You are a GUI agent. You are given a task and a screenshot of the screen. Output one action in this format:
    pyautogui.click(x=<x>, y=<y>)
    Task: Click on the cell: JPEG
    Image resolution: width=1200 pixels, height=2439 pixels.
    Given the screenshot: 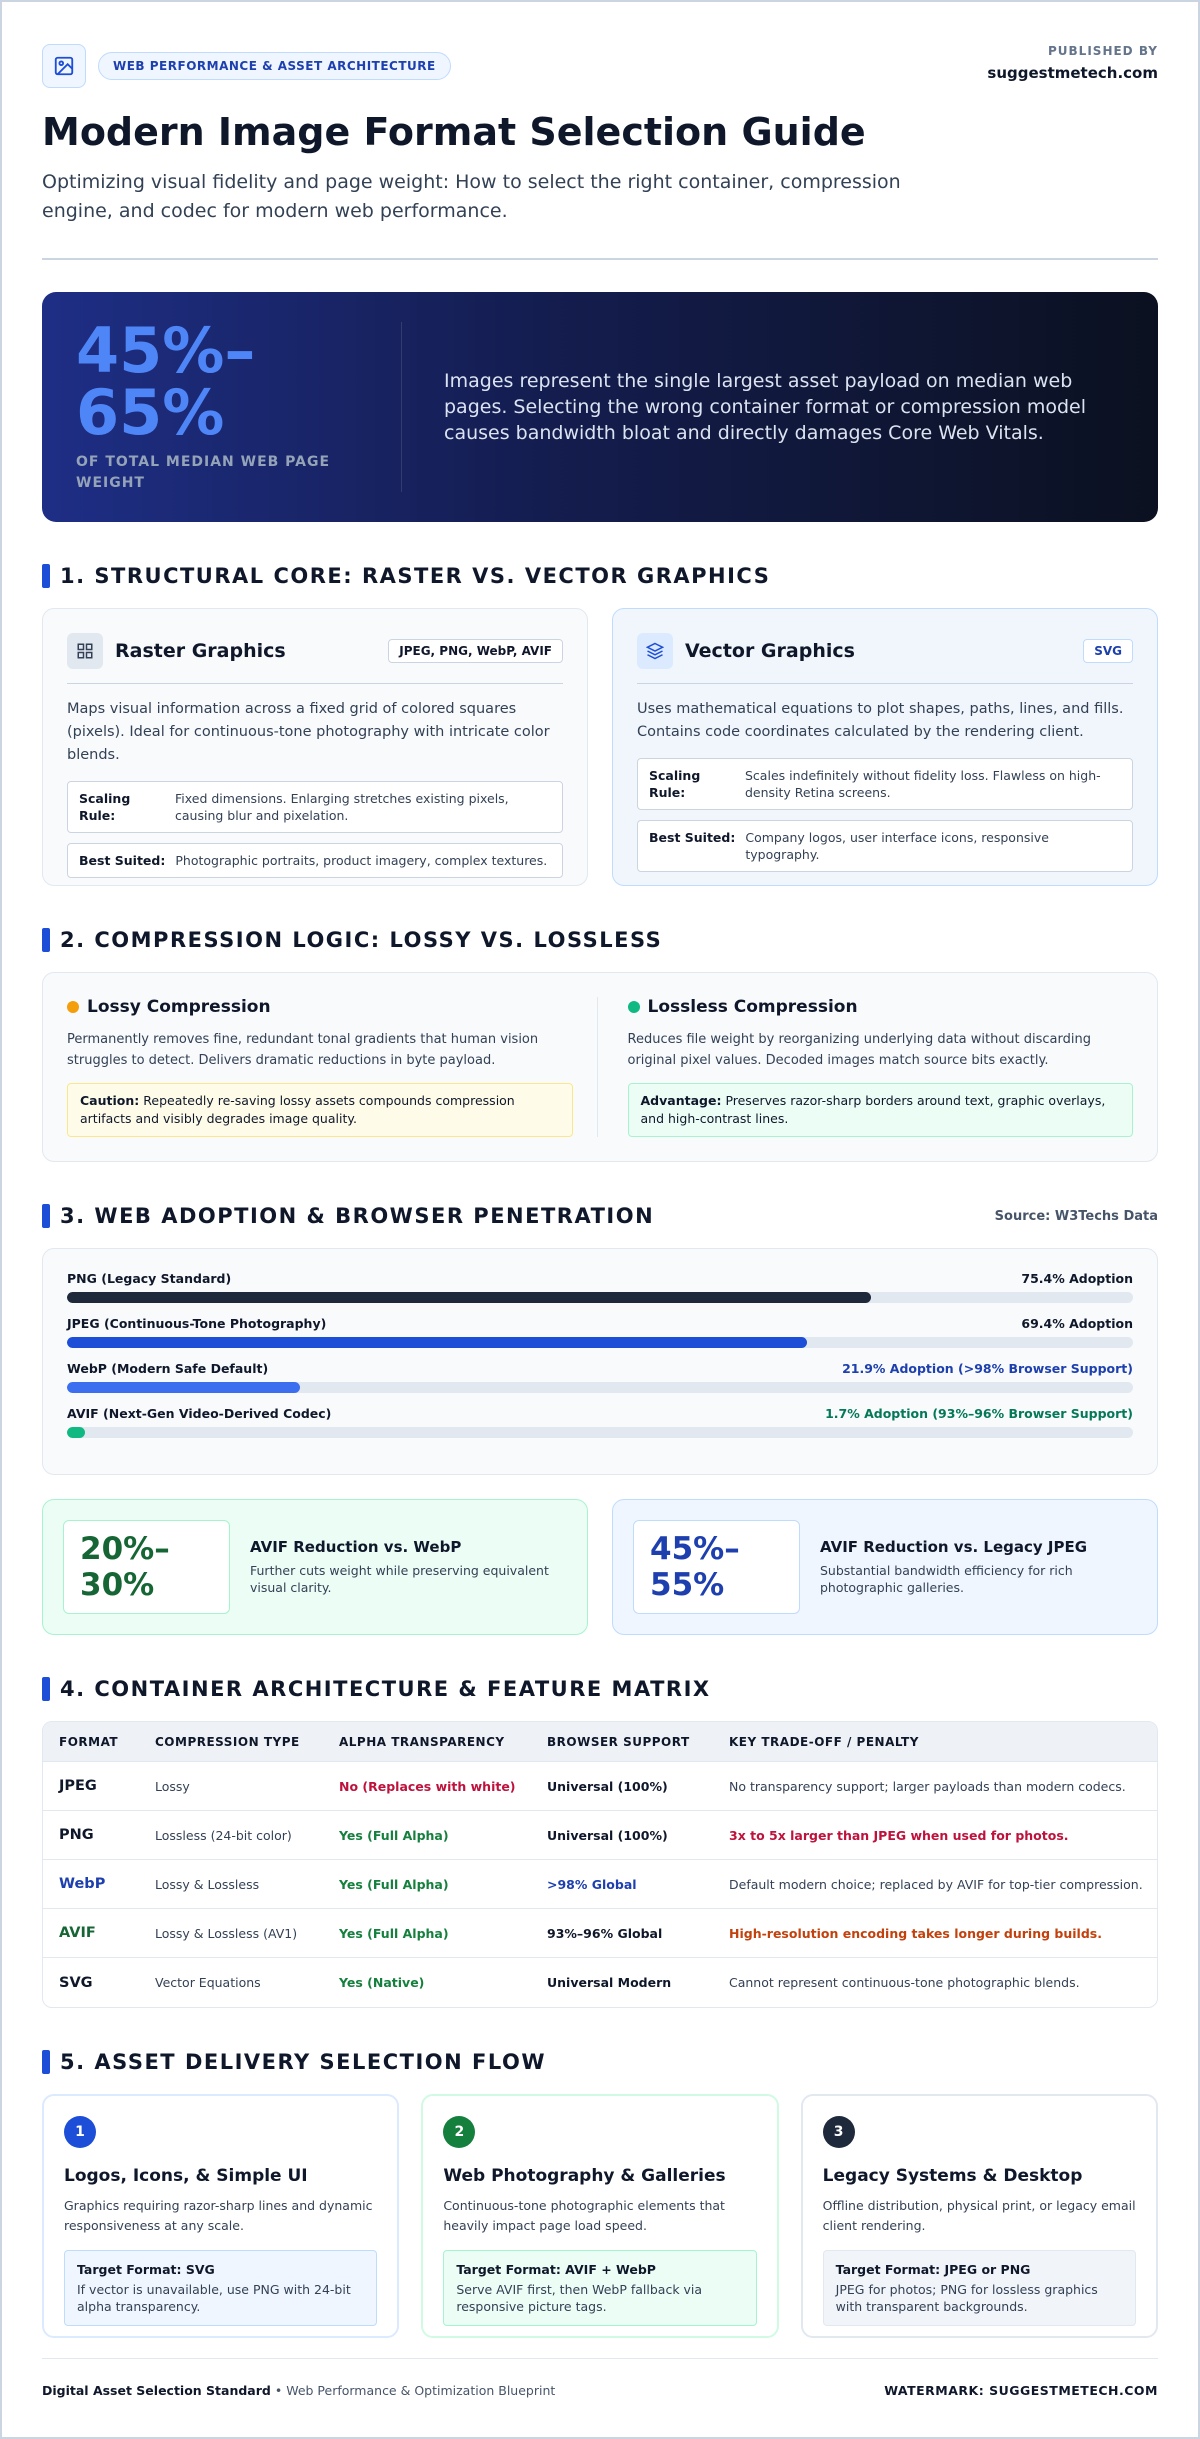 What is the action you would take?
    pyautogui.click(x=91, y=1786)
    